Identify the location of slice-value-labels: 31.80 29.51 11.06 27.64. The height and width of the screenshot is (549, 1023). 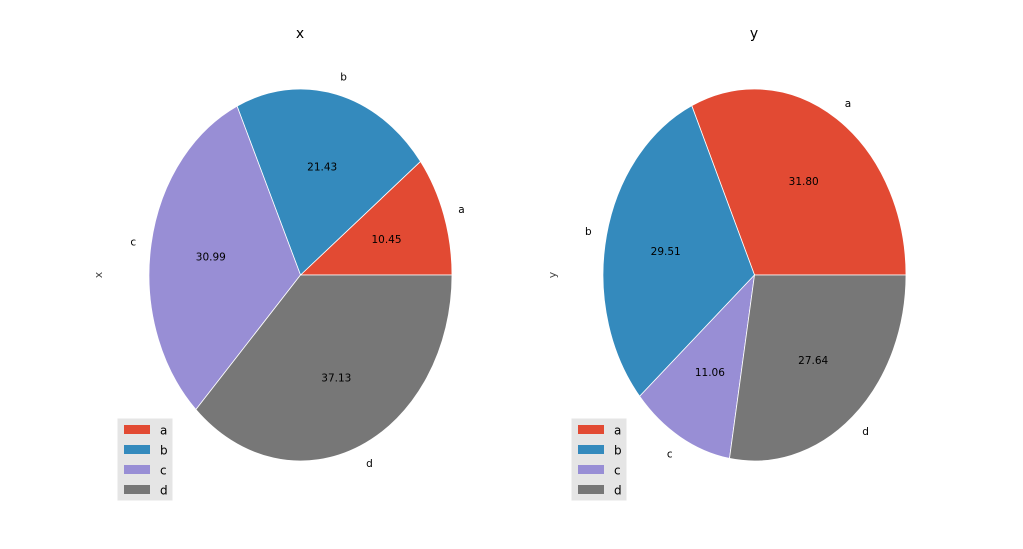
(740, 277).